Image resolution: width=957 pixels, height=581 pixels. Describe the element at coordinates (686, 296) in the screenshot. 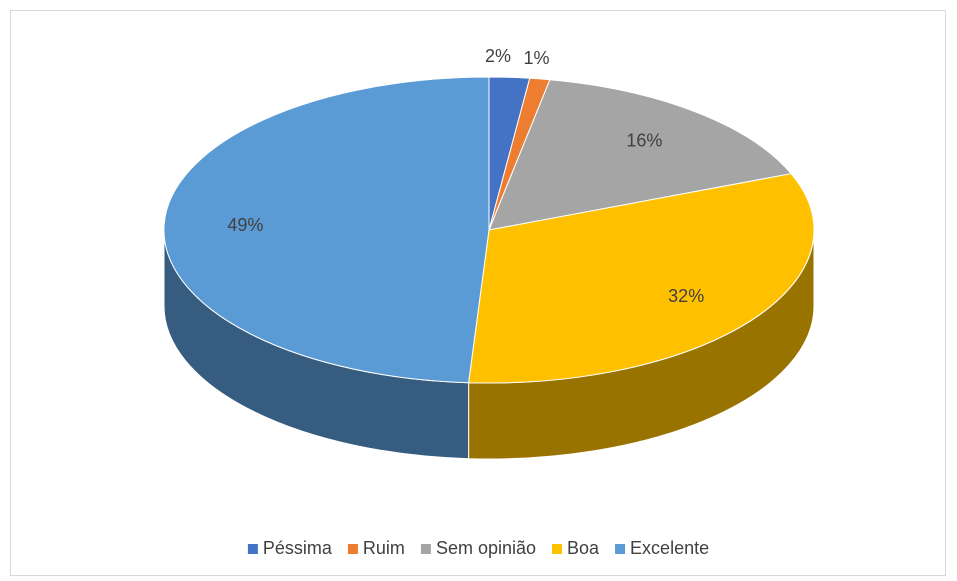

I see `data-label: 32%` at that location.